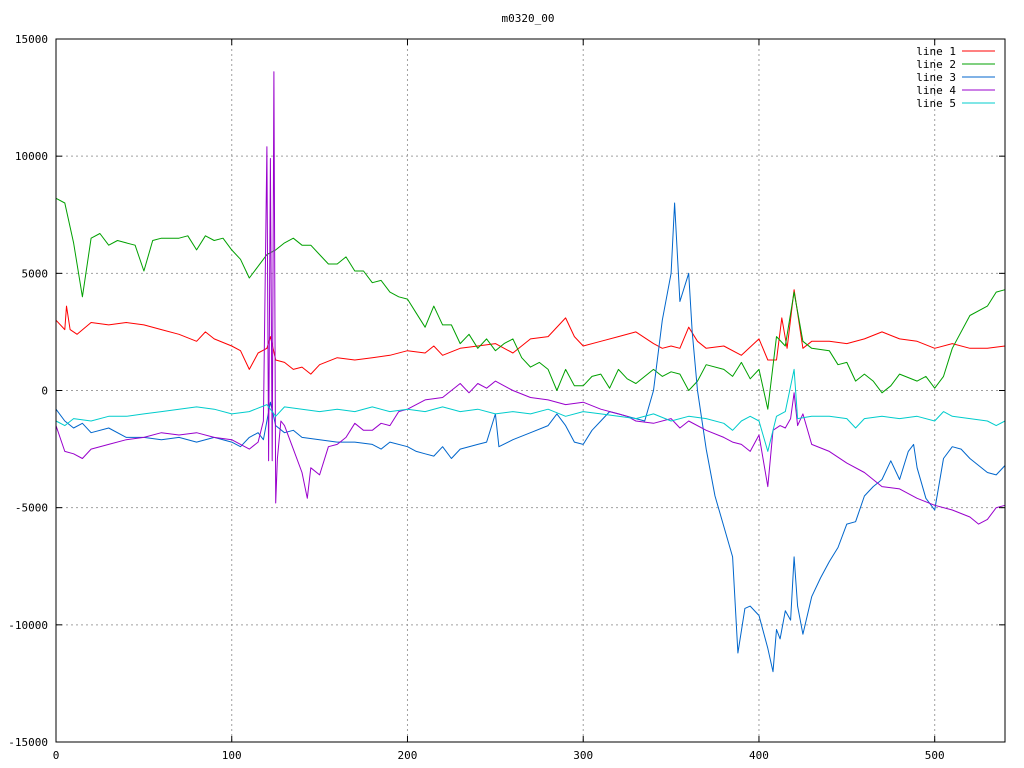 The height and width of the screenshot is (768, 1024). What do you see at coordinates (936, 64) in the screenshot?
I see `legend-label: line 2` at bounding box center [936, 64].